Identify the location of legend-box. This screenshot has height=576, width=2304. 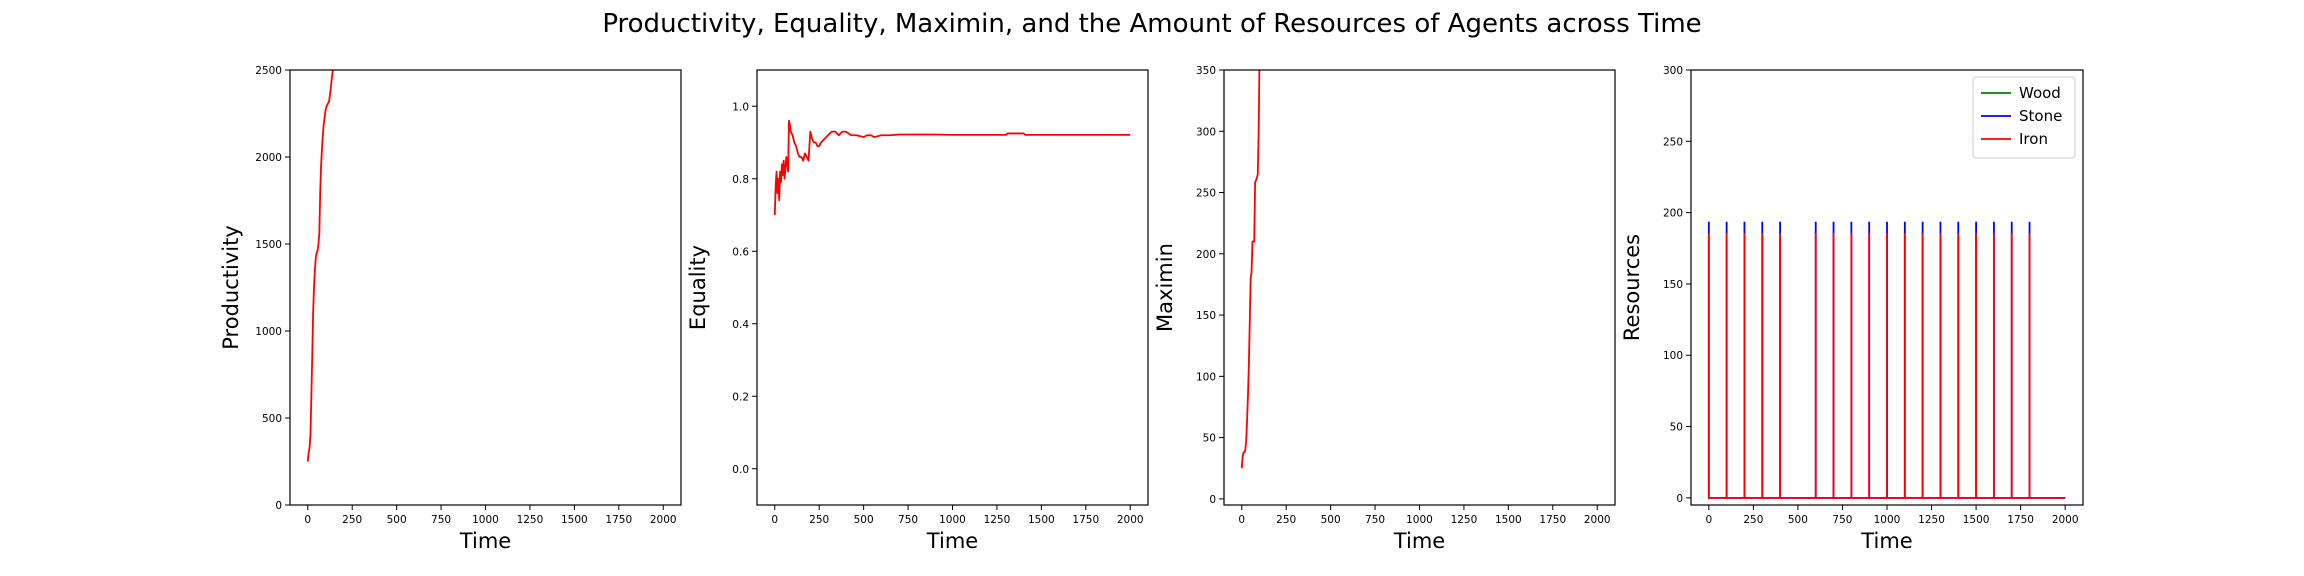
(2024, 117).